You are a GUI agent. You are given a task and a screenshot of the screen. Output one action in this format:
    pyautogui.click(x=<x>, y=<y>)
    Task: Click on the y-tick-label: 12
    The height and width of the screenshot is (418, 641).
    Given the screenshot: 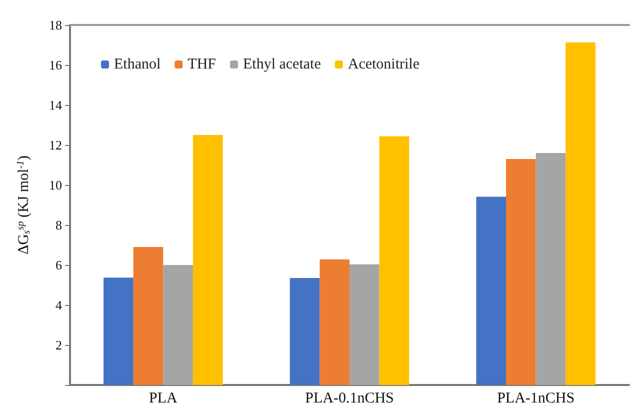 What is the action you would take?
    pyautogui.click(x=55, y=145)
    